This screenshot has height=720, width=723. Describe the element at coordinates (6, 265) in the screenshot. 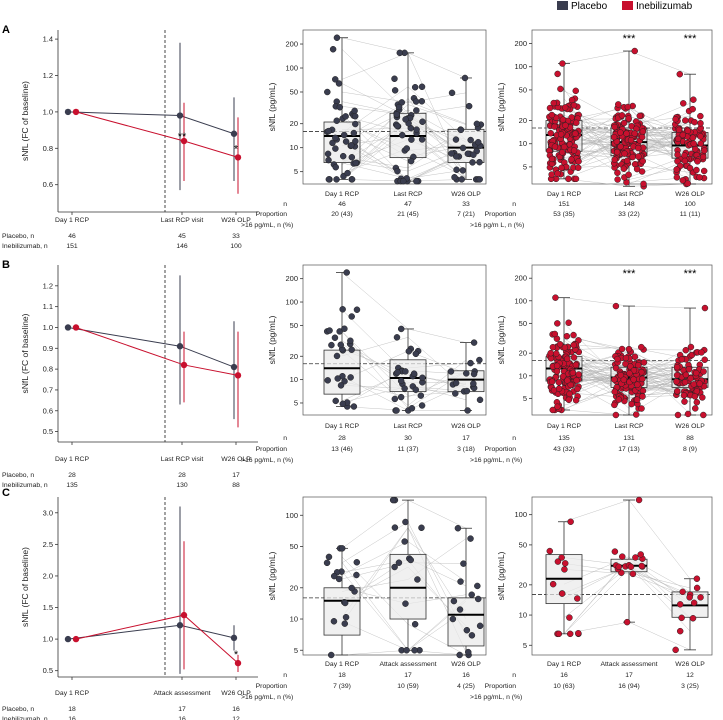

I see `panel-label-b: B` at that location.